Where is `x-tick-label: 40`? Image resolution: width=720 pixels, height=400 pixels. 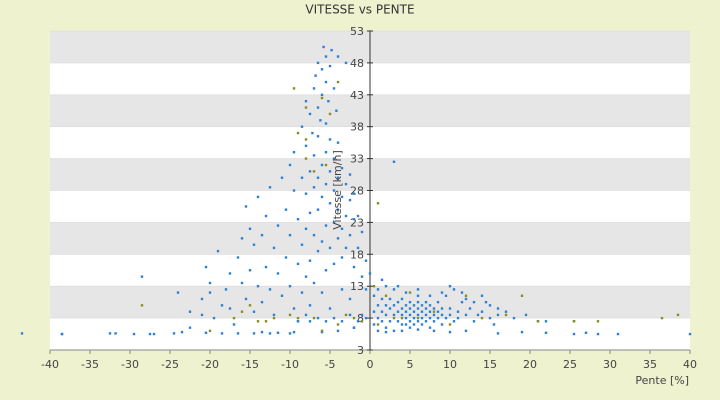
x-tick-label: 40 is located at coordinates (690, 364).